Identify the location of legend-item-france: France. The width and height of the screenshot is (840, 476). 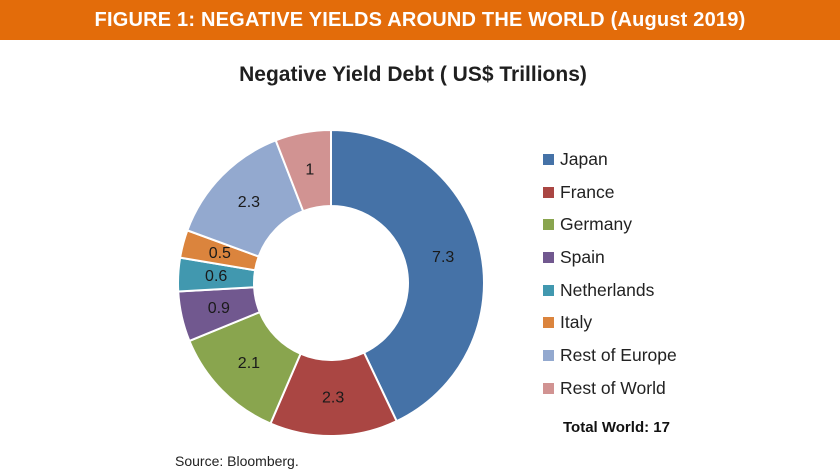
(610, 192).